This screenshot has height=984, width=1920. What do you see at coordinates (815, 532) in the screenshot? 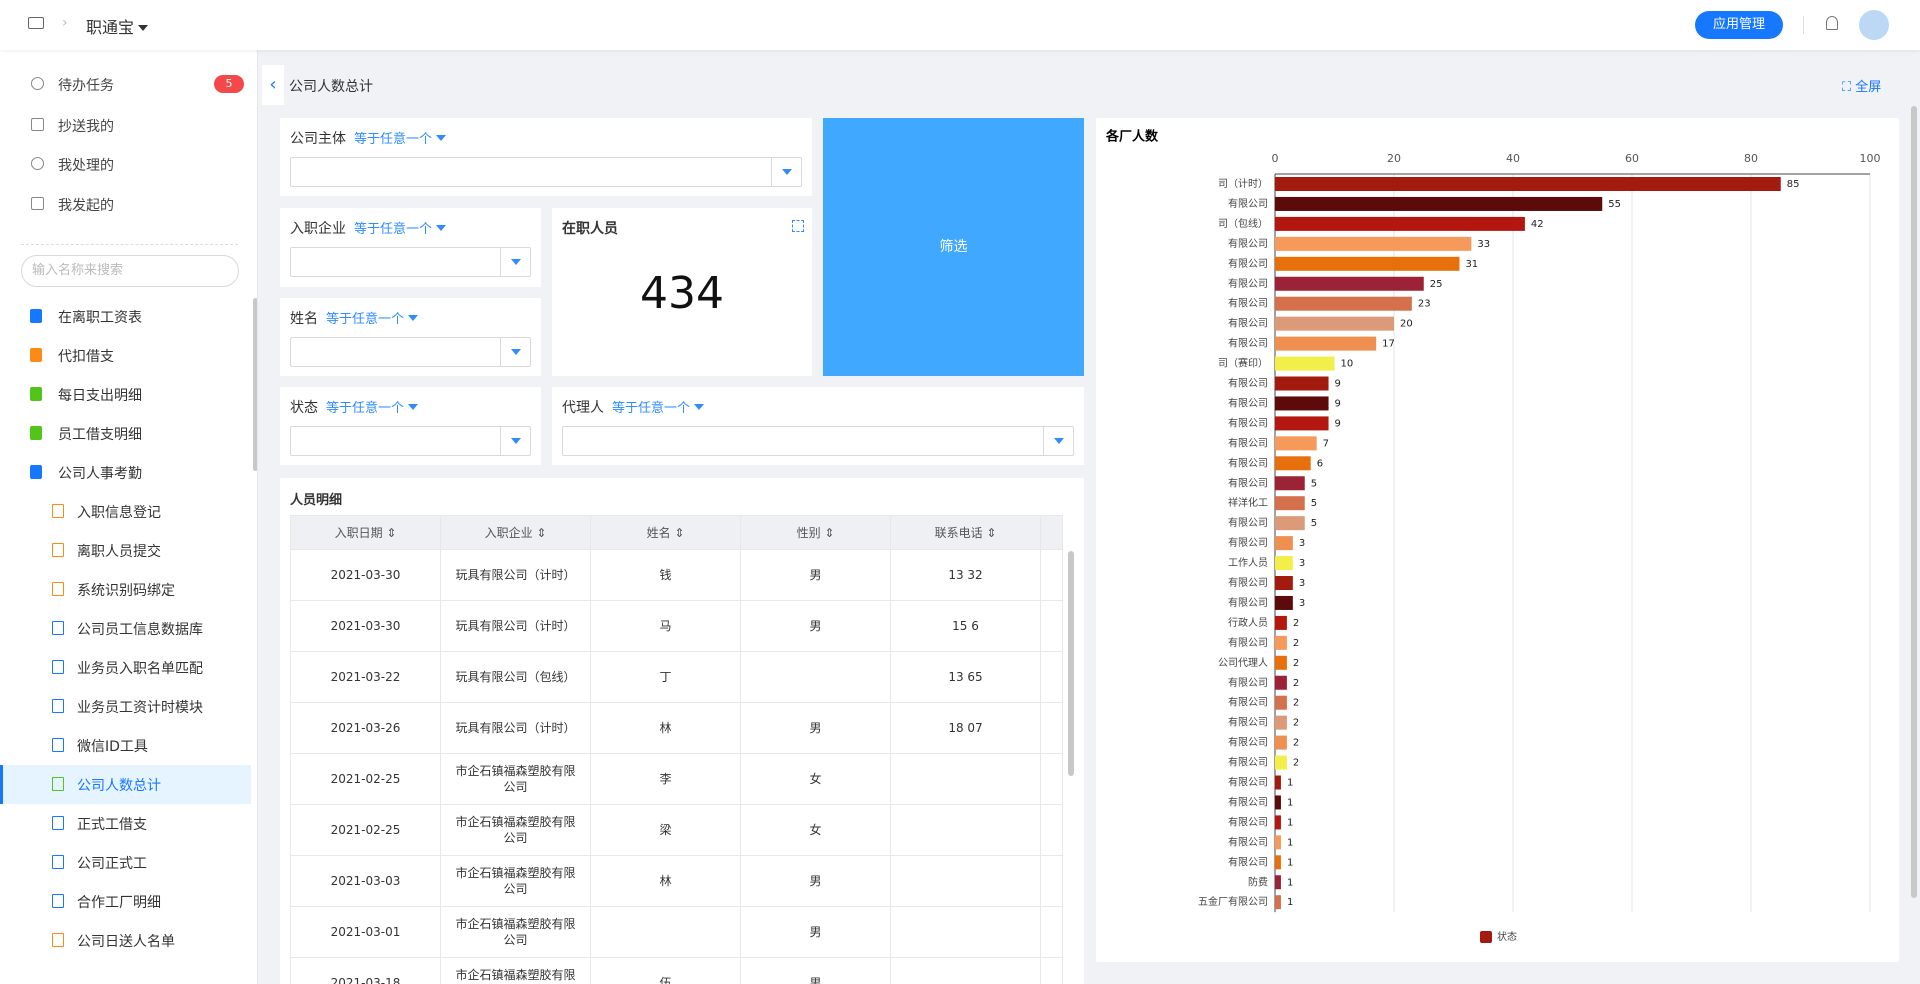
I see `column-header: 性别 ⇕` at bounding box center [815, 532].